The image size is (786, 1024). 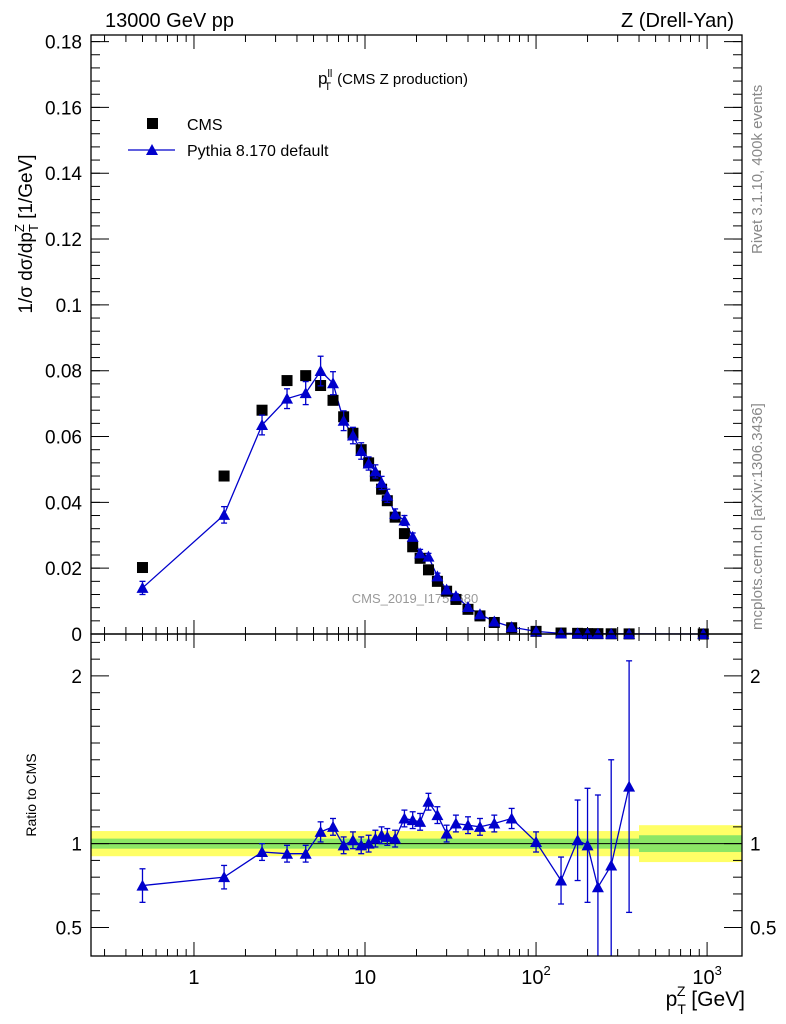 I want to click on header-right: Z (Drell-Yan), so click(x=677, y=21).